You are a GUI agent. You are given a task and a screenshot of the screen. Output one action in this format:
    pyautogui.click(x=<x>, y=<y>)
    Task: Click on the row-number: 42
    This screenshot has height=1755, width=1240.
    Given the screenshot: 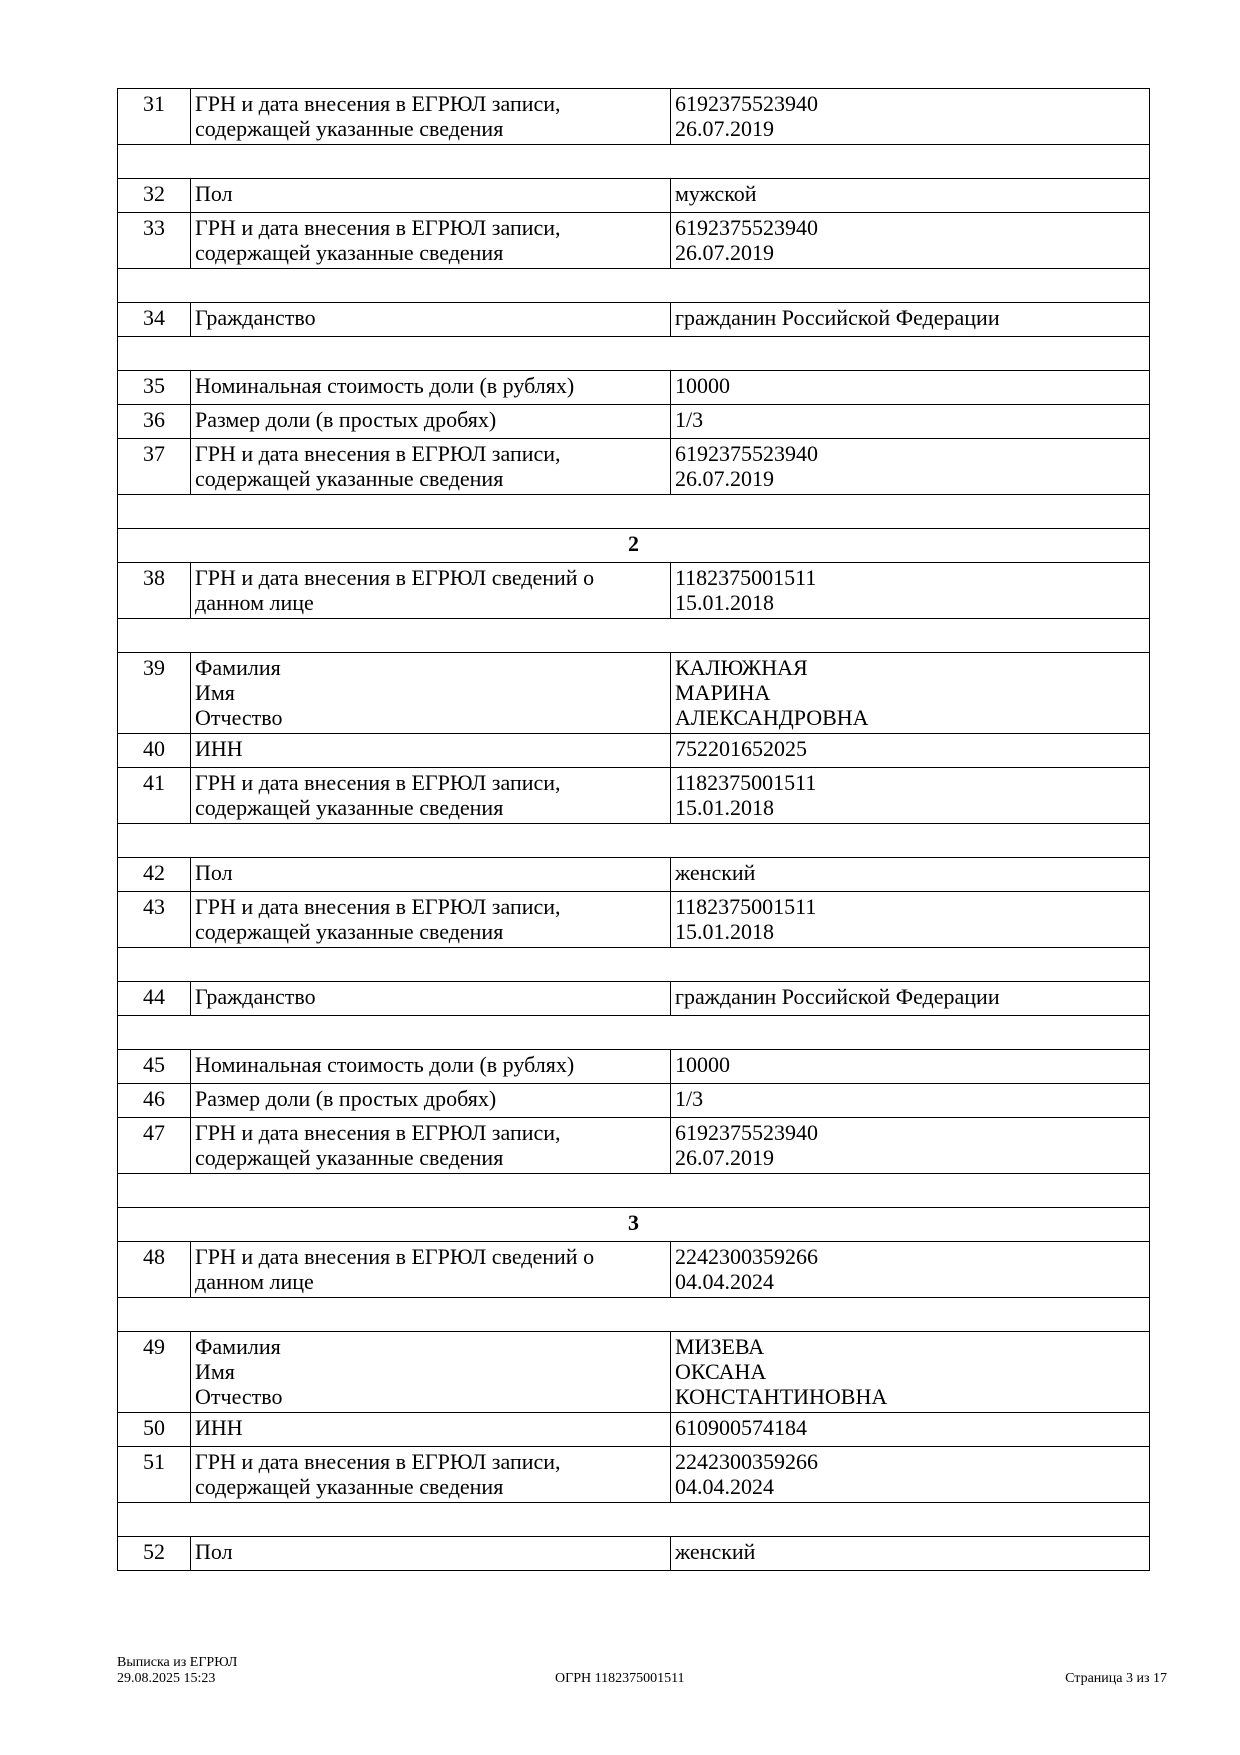 What is the action you would take?
    pyautogui.click(x=154, y=874)
    